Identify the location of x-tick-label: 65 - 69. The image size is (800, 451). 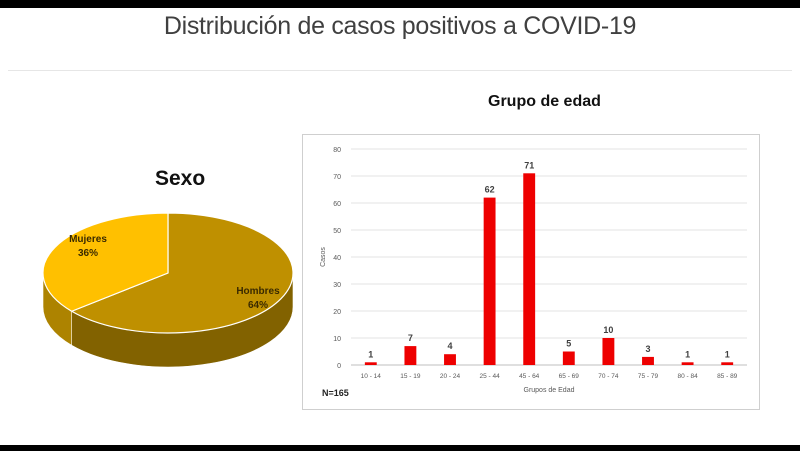
(569, 376).